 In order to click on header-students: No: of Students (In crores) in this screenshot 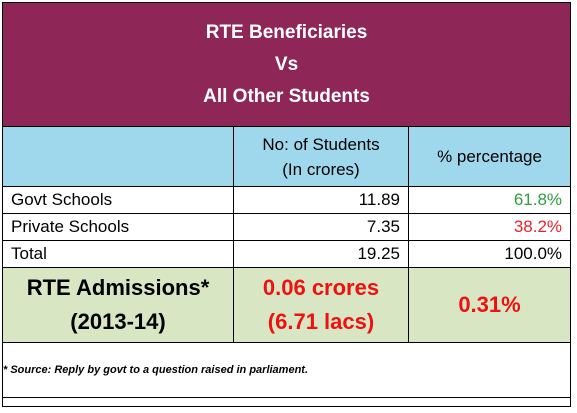, I will do `click(321, 156)`.